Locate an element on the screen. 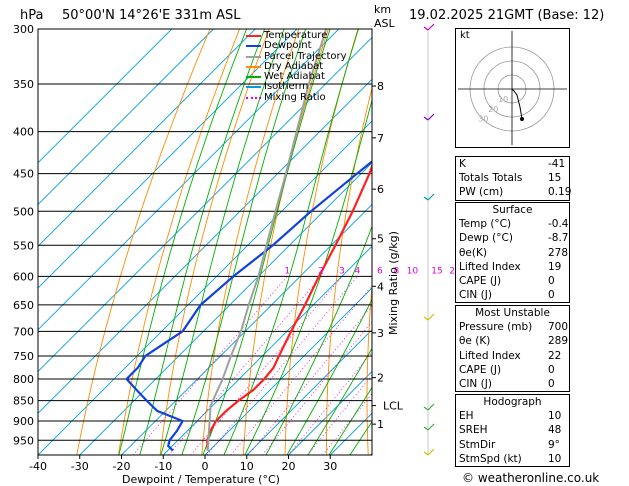 Image resolution: width=629 pixels, height=486 pixels. table-row: StmDir 9° is located at coordinates (512, 445).